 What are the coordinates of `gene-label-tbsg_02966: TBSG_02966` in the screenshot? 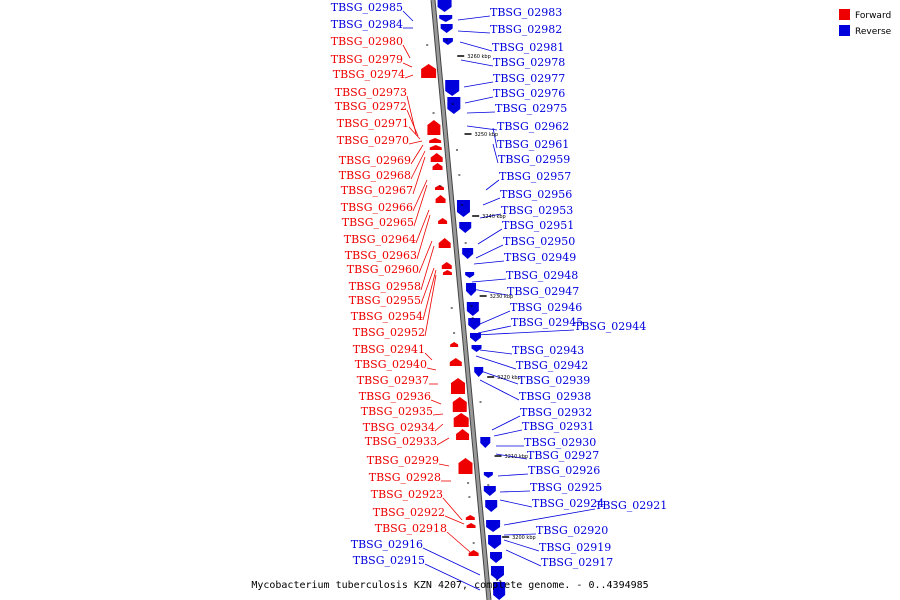 It's located at (377, 207).